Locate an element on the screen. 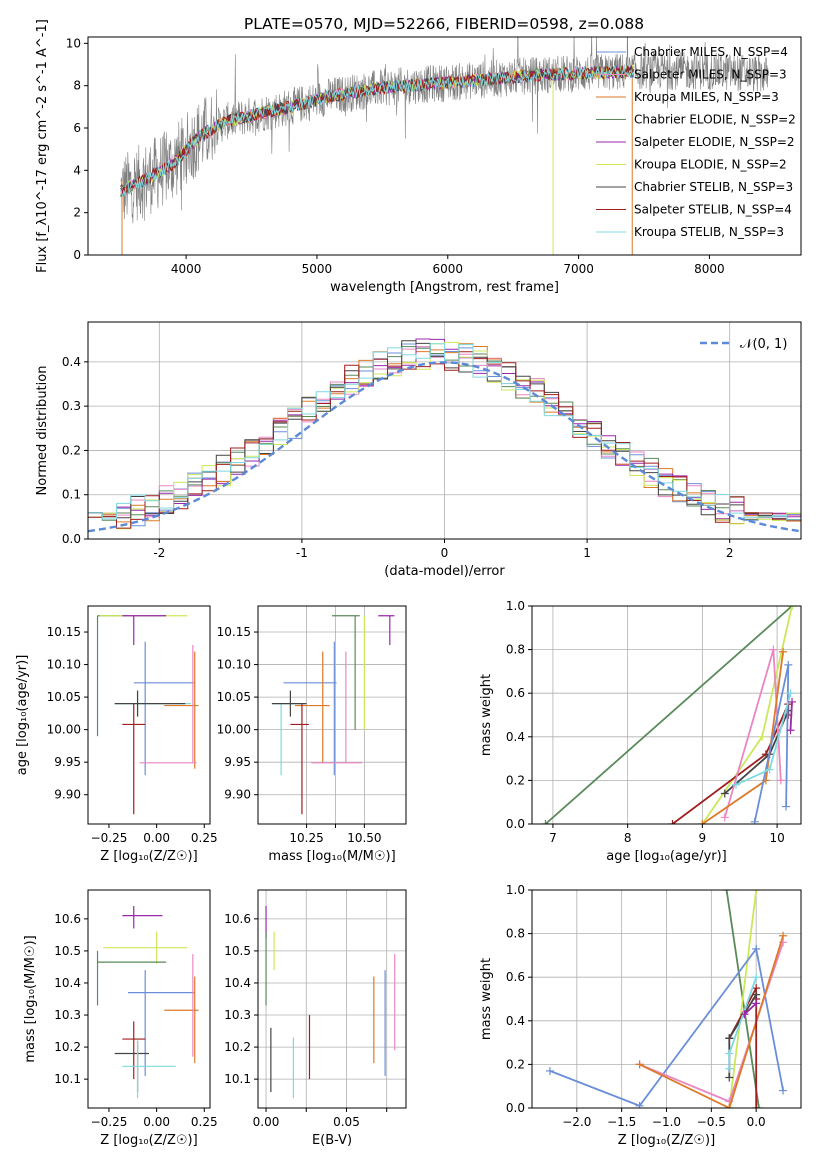  gaussian-curve is located at coordinates (444, 447).